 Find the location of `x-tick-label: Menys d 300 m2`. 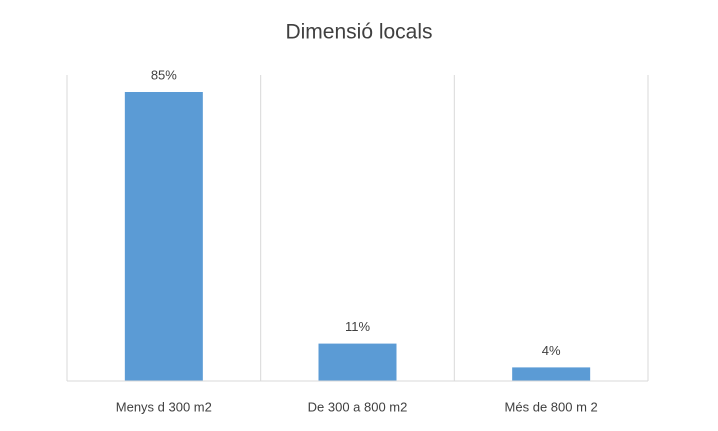

x-tick-label: Menys d 300 m2 is located at coordinates (164, 406).